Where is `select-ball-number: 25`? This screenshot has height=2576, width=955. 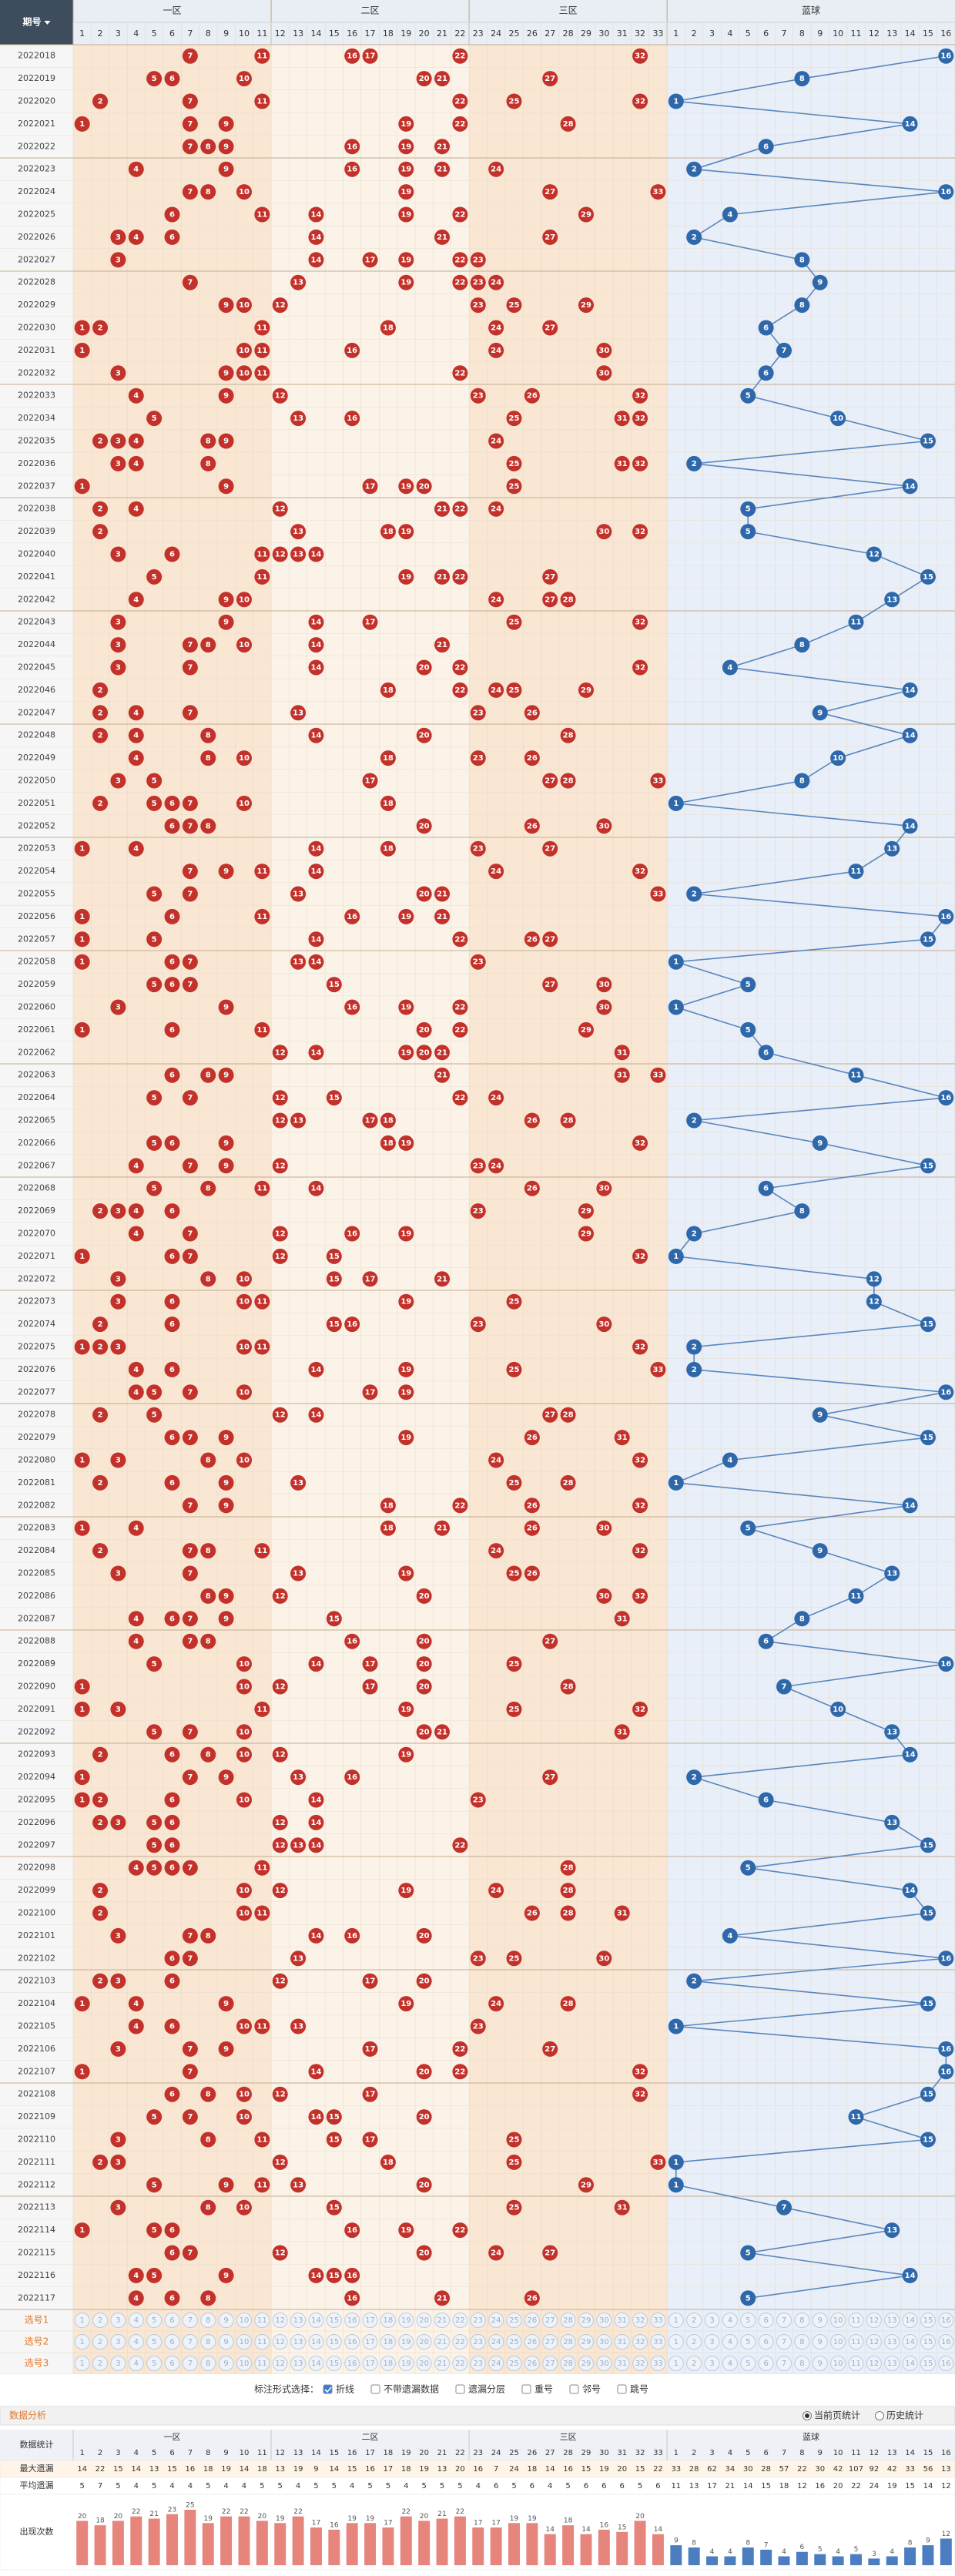
select-ball-number: 25 is located at coordinates (514, 2320).